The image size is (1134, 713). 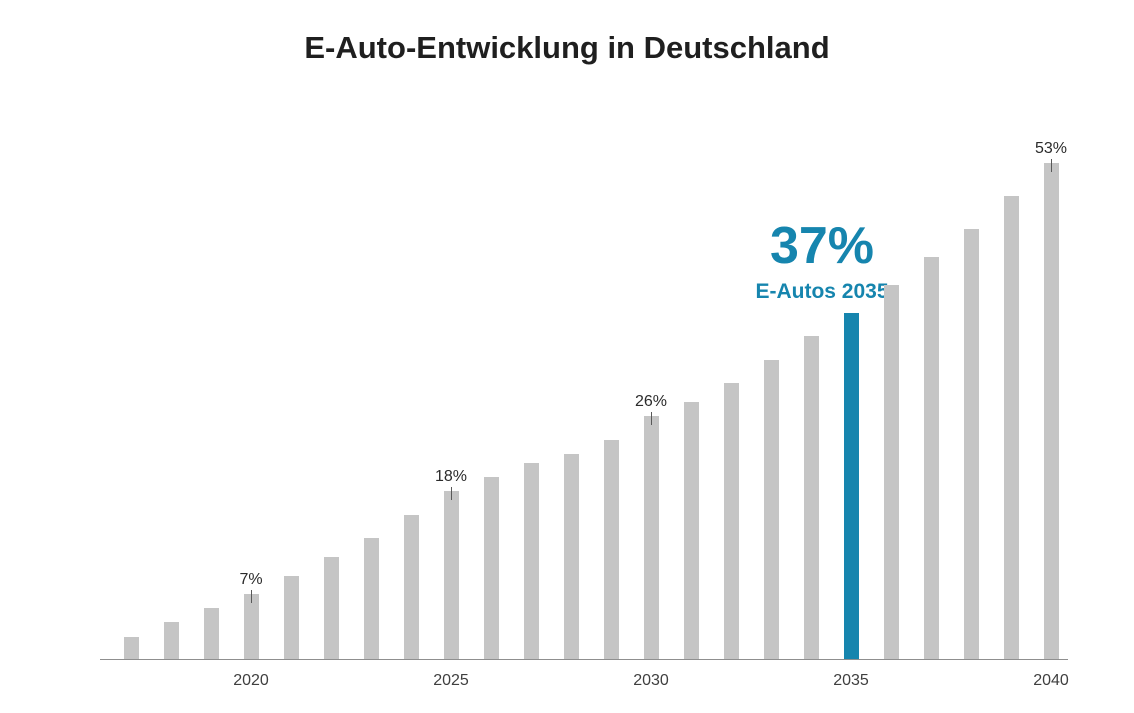 What do you see at coordinates (451, 476) in the screenshot?
I see `data-label-2025: 18%` at bounding box center [451, 476].